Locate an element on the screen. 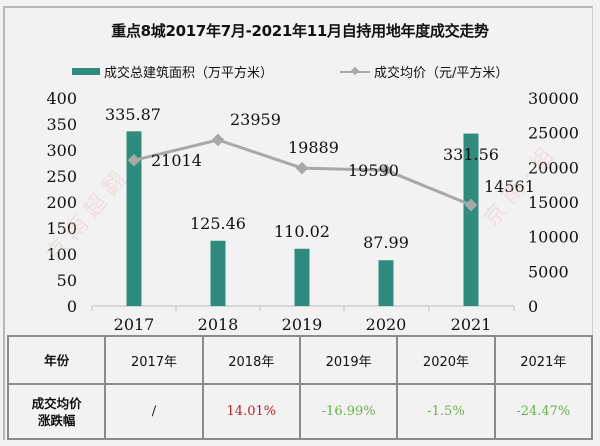 The image size is (600, 446). header-line: 成交均价 is located at coordinates (56, 403).